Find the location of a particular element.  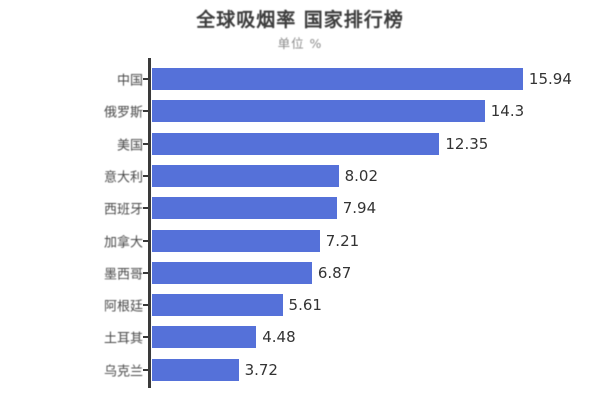

value-label: 7.21 is located at coordinates (342, 240).